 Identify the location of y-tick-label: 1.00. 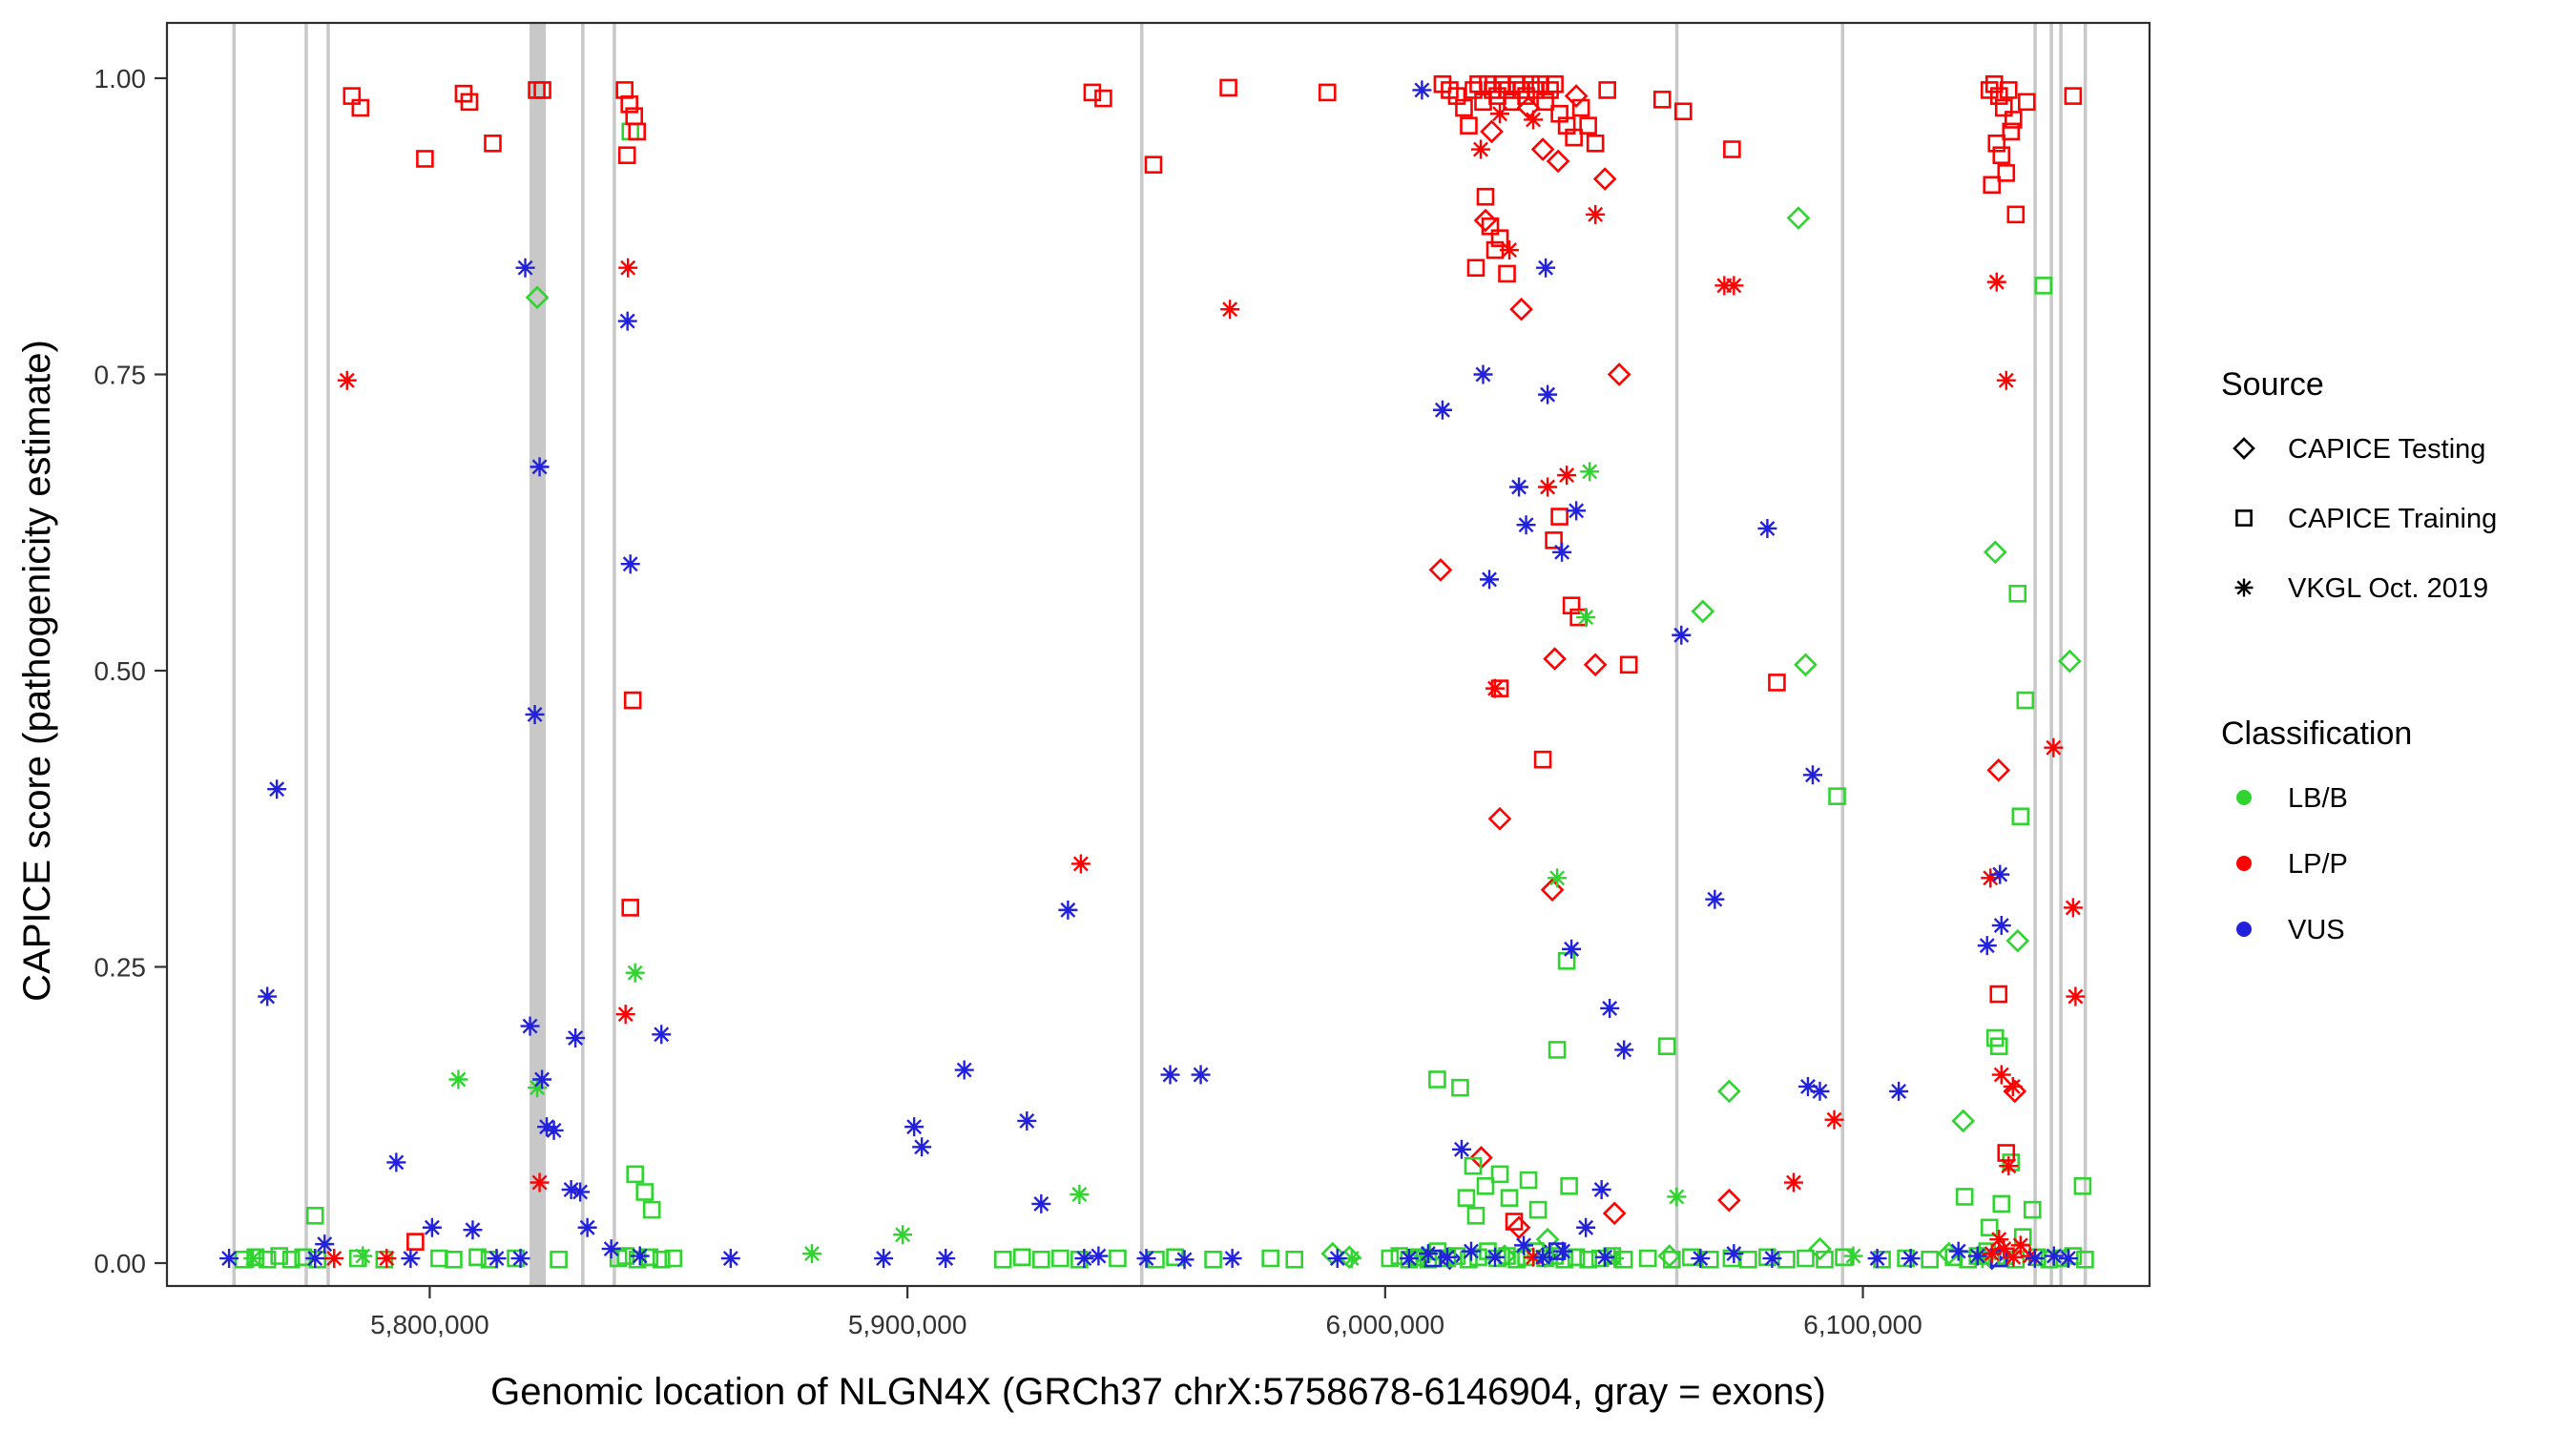
(120, 78).